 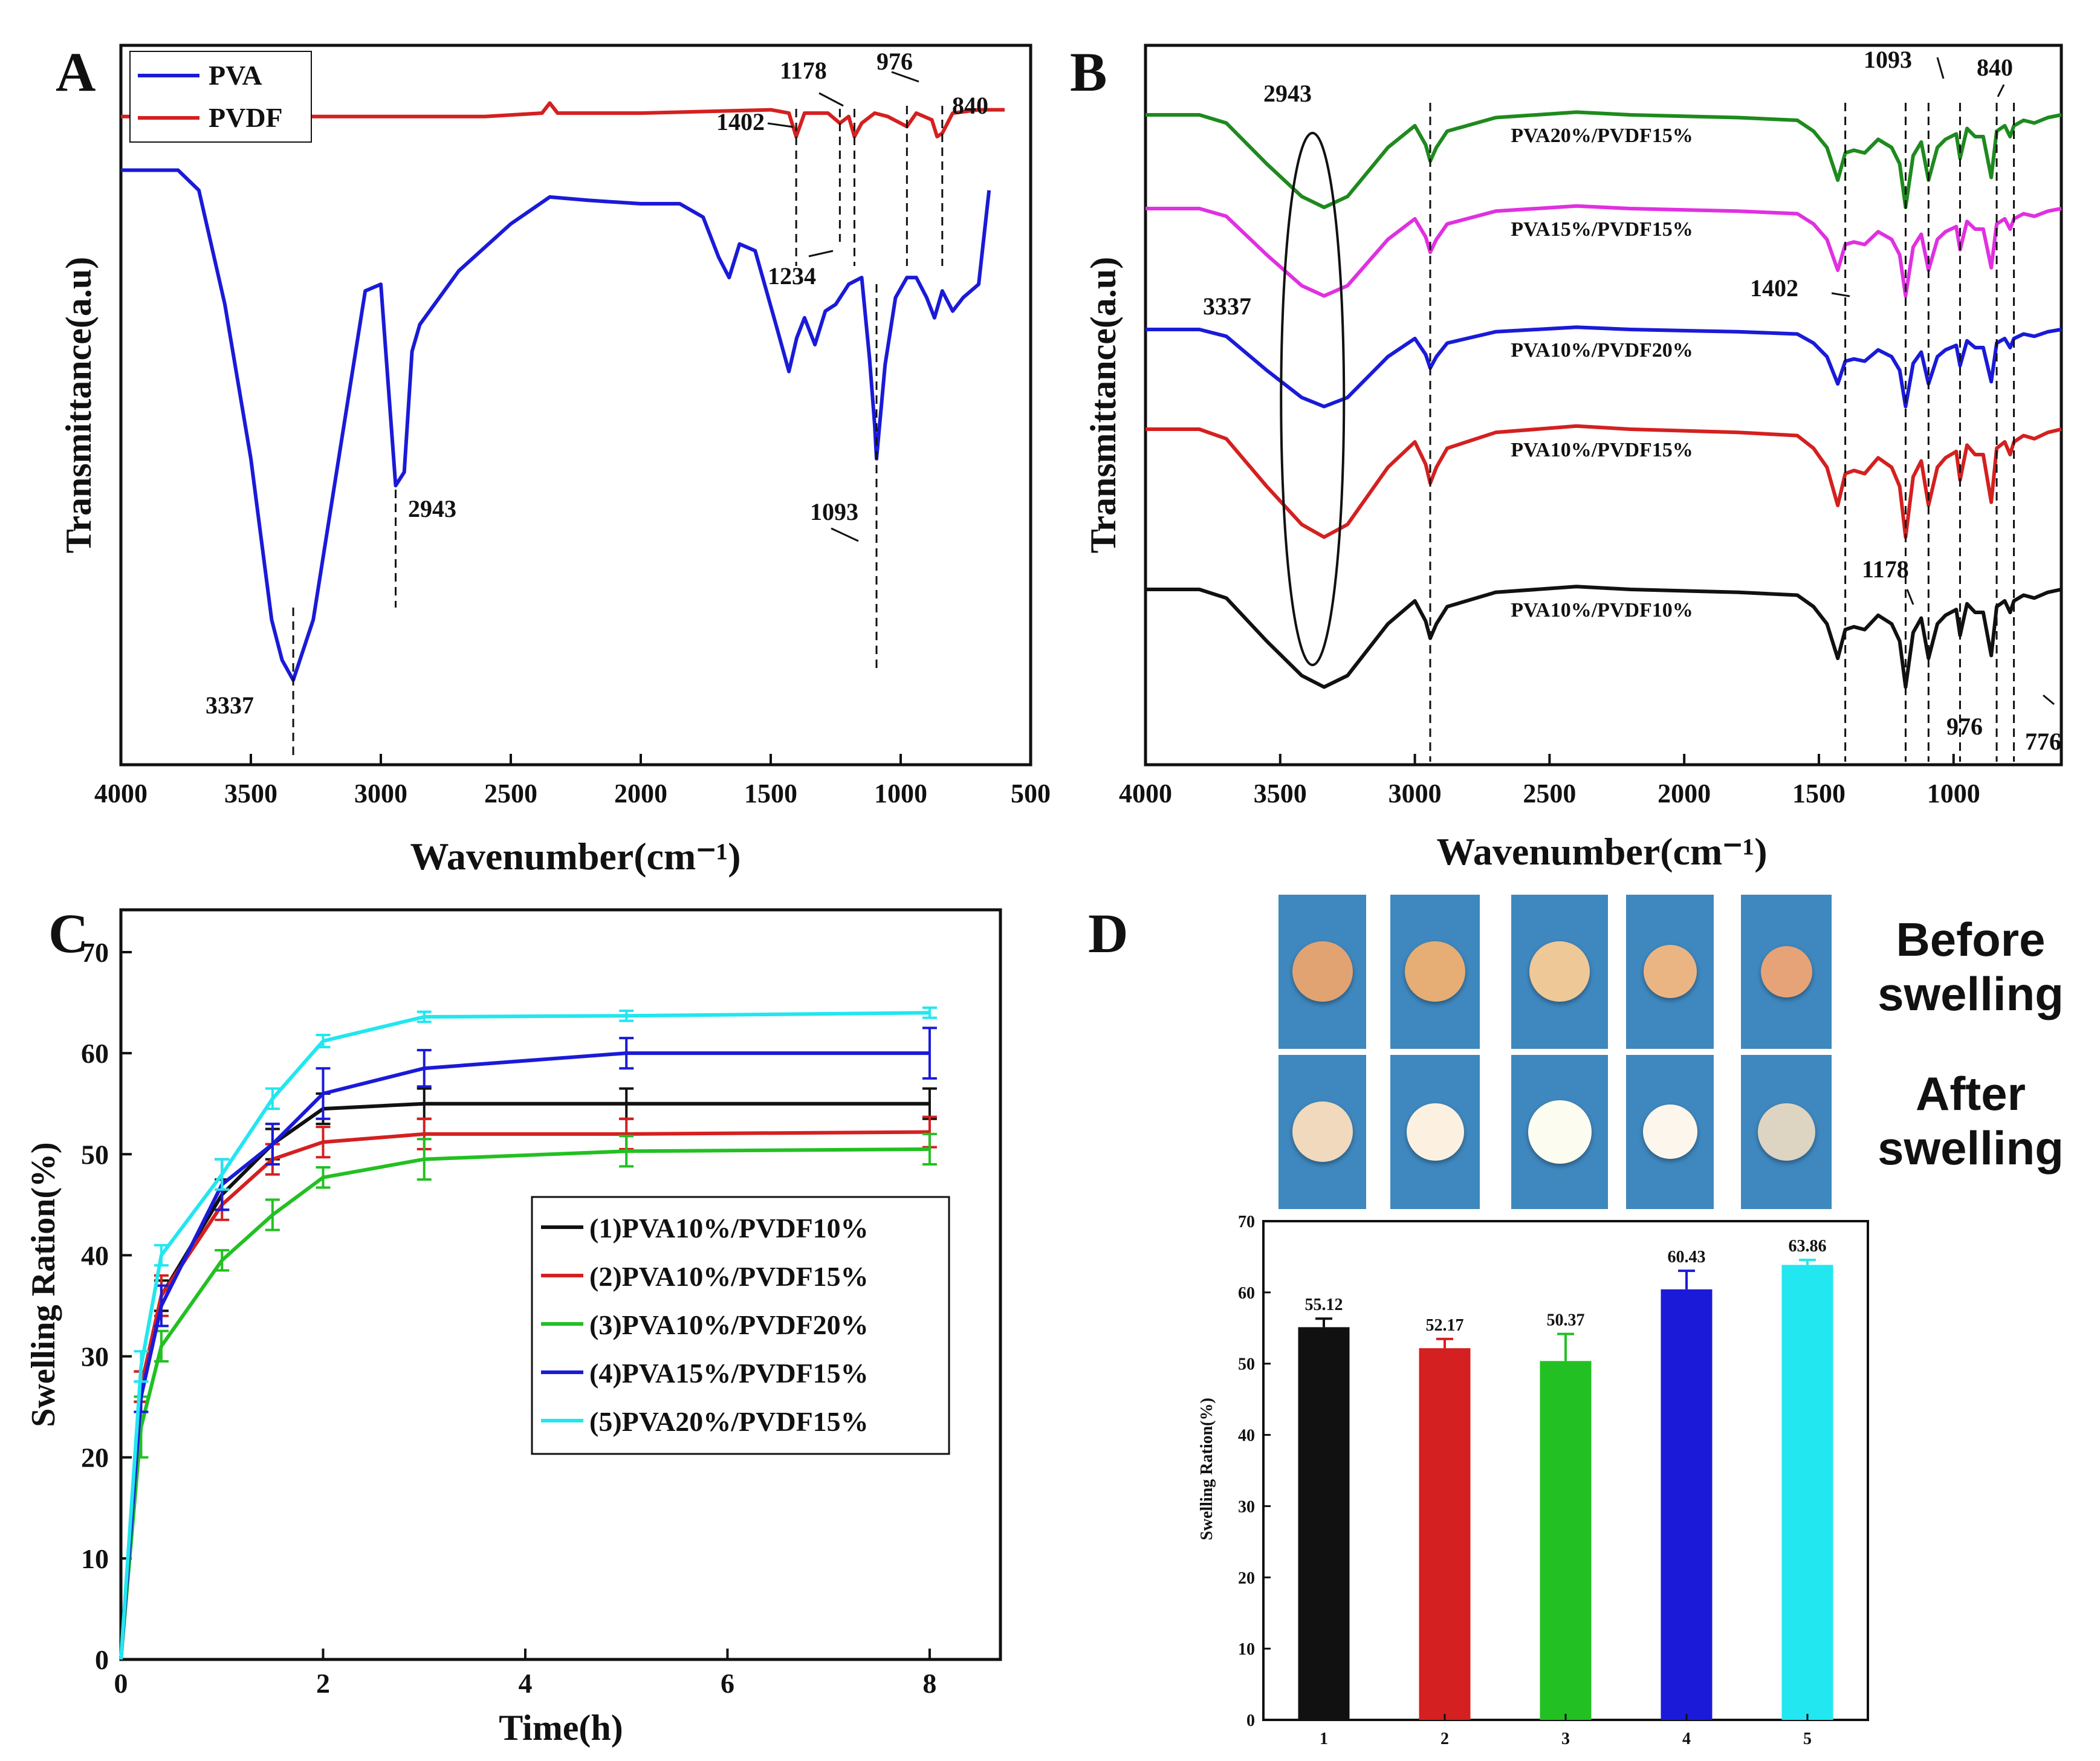 What do you see at coordinates (563, 119) in the screenshot?
I see `panel-a-series-pvdf` at bounding box center [563, 119].